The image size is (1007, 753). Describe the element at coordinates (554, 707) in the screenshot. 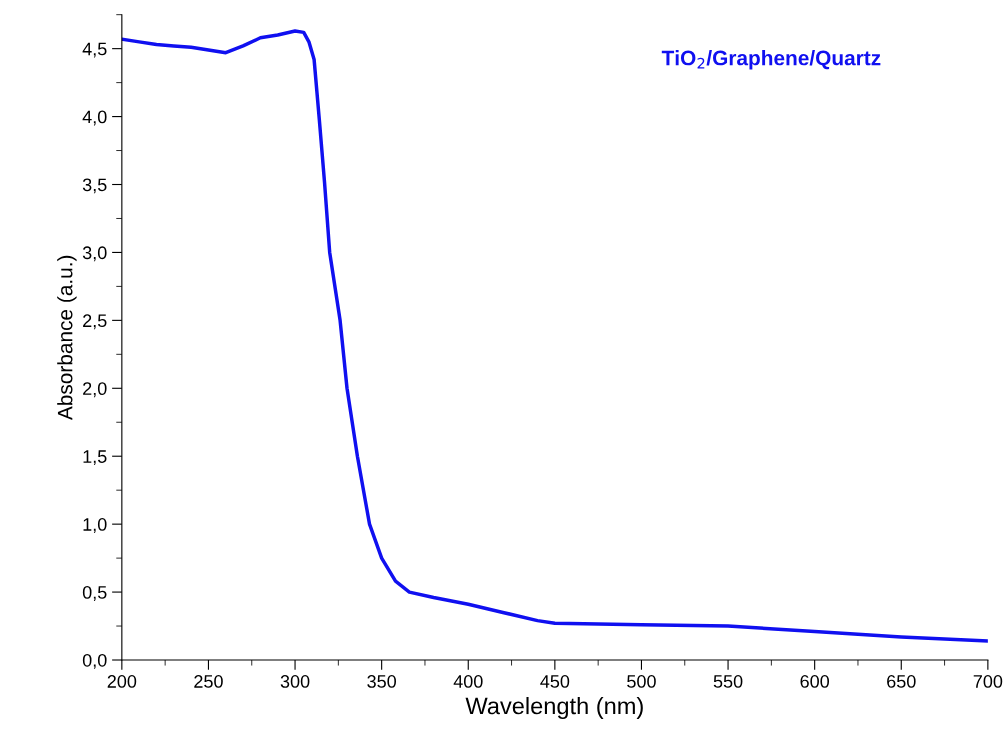

I see `x-axis-title: Wavelength (nm)` at that location.